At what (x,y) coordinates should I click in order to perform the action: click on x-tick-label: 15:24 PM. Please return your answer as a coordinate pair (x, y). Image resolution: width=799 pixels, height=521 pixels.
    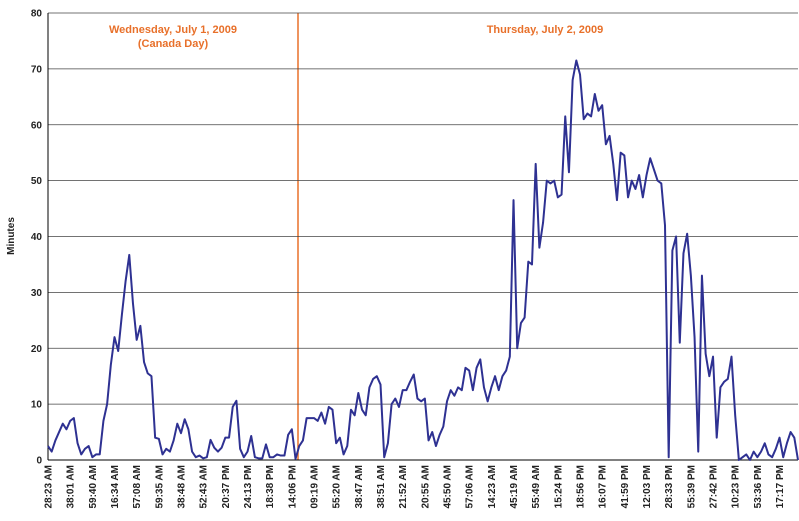
    Looking at the image, I should click on (558, 486).